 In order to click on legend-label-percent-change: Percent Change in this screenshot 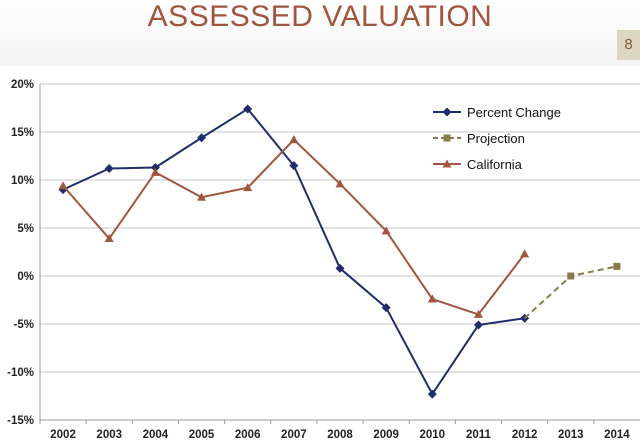, I will do `click(514, 112)`.